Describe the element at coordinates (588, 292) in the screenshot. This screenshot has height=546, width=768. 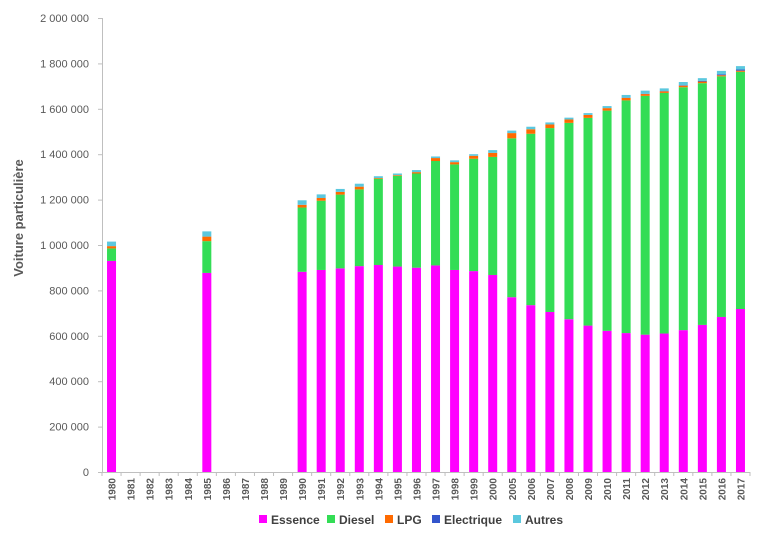
I see `bar-group-2009` at that location.